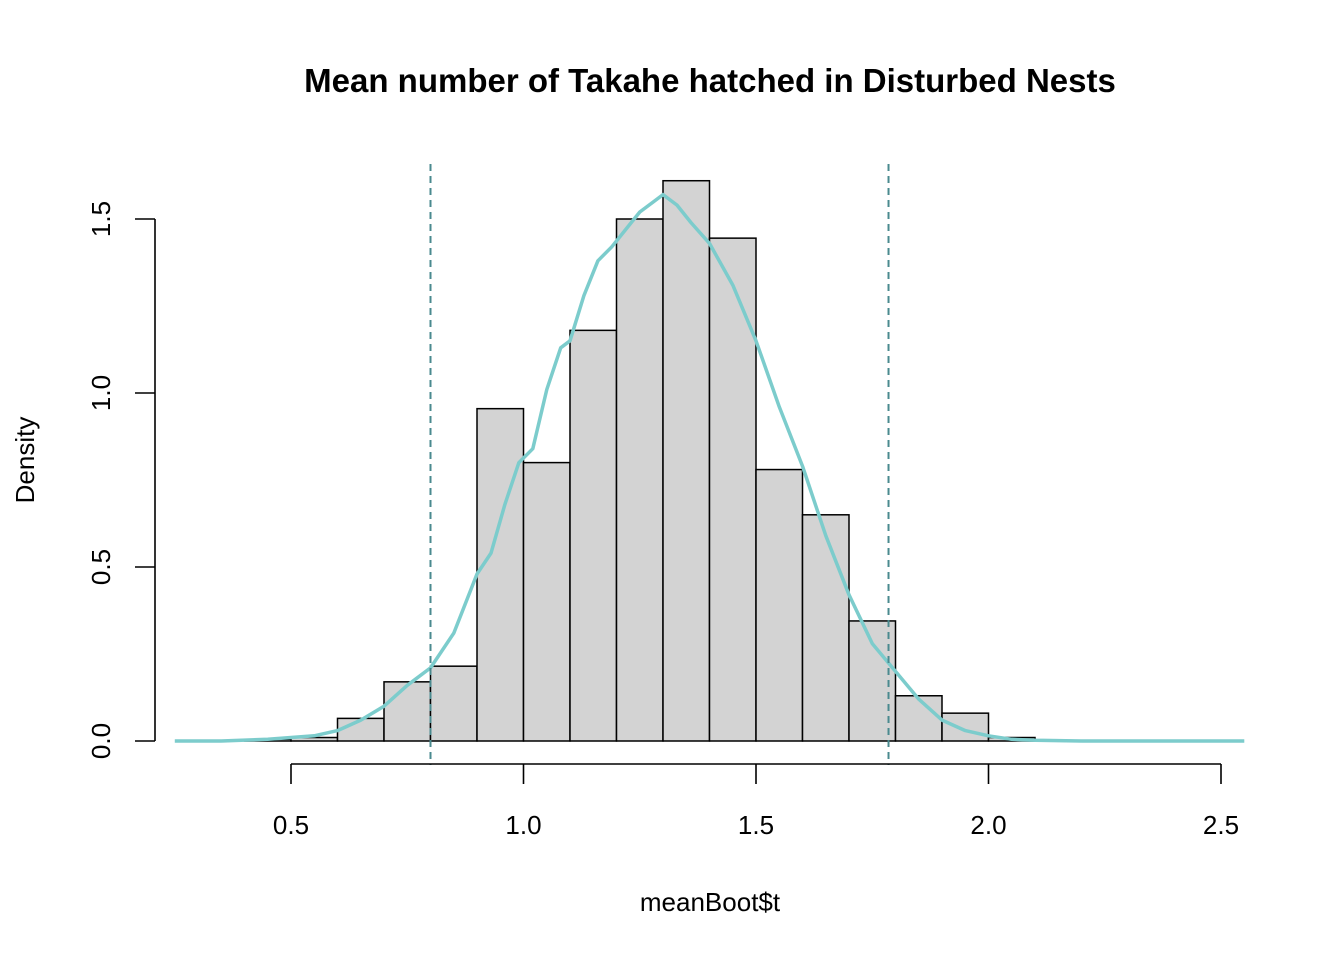 Image resolution: width=1344 pixels, height=960 pixels. What do you see at coordinates (523, 825) in the screenshot?
I see `x-tick-label: 1.0` at bounding box center [523, 825].